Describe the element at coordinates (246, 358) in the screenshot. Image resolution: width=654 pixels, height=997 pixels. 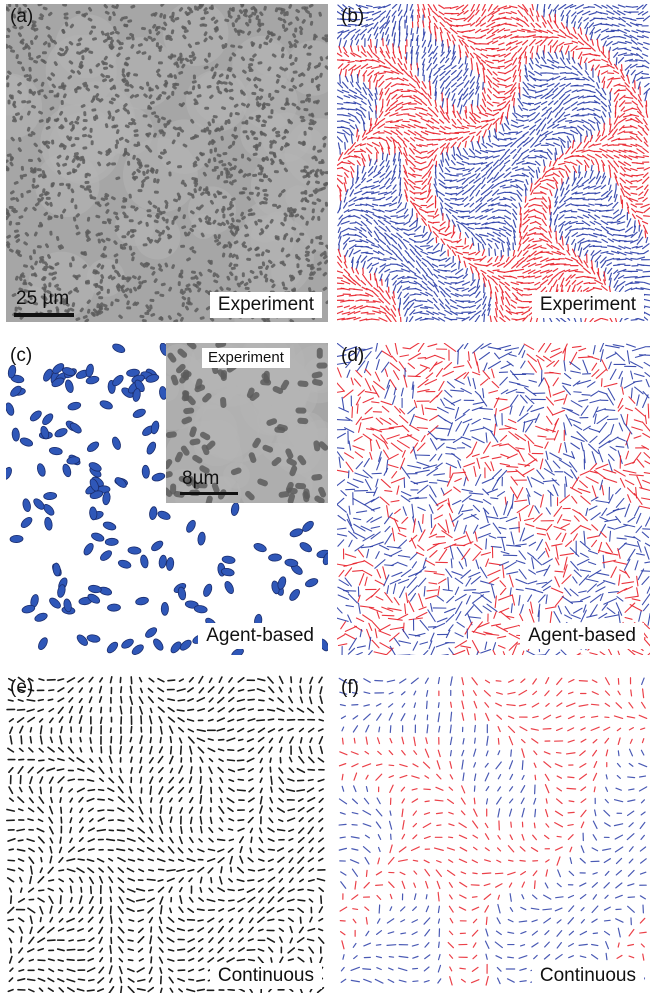
I see `inset-caption: Experiment` at that location.